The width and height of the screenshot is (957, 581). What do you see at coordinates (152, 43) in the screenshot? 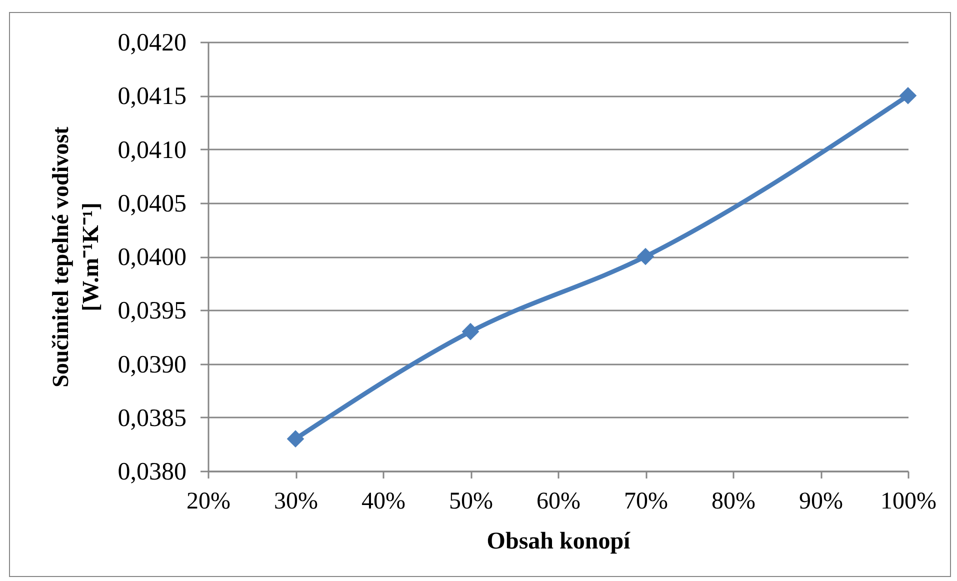
I see `y-tick-label: 0,0420` at bounding box center [152, 43].